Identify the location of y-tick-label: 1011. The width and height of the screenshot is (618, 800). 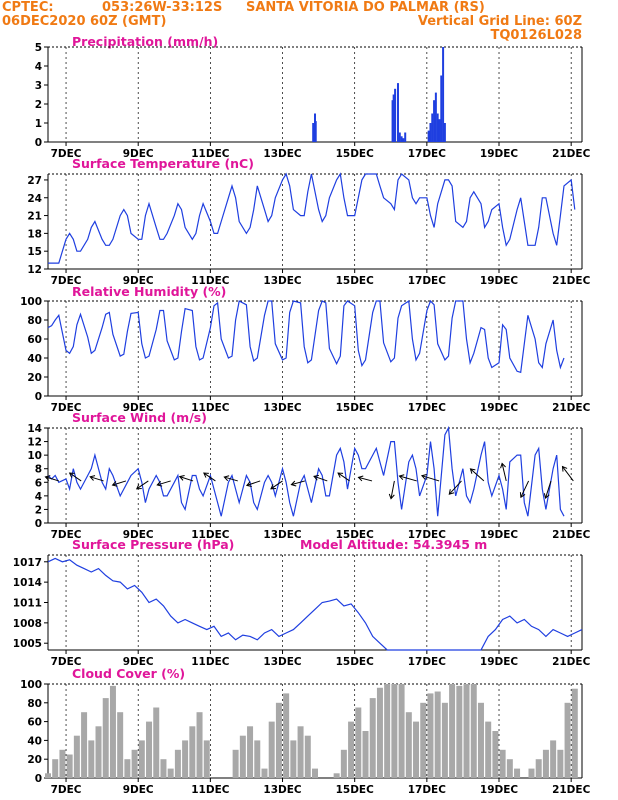
(27, 604).